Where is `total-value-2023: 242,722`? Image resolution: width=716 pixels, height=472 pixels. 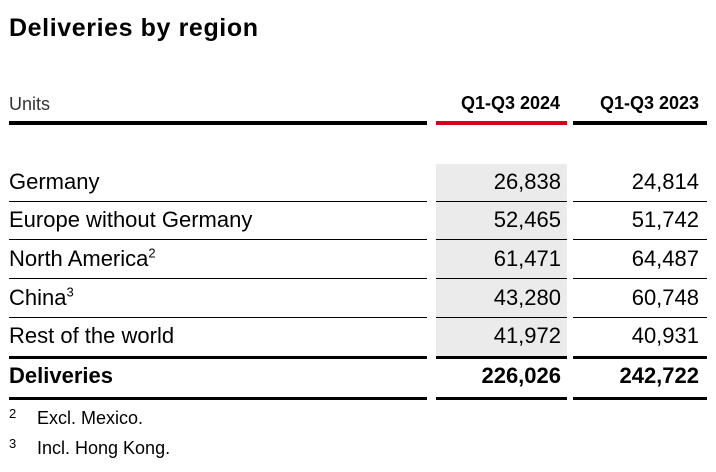
total-value-2023: 242,722 is located at coordinates (659, 375).